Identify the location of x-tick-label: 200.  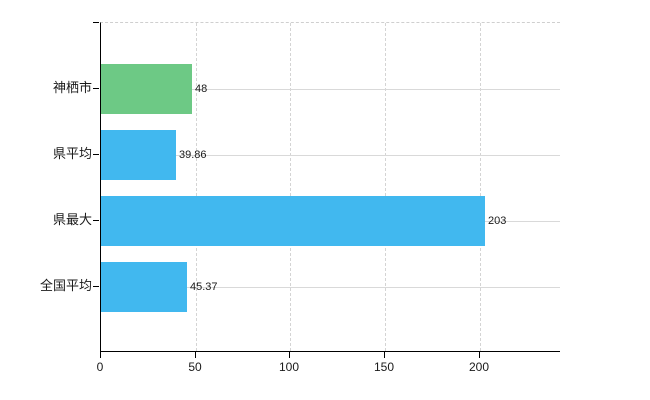
(479, 367).